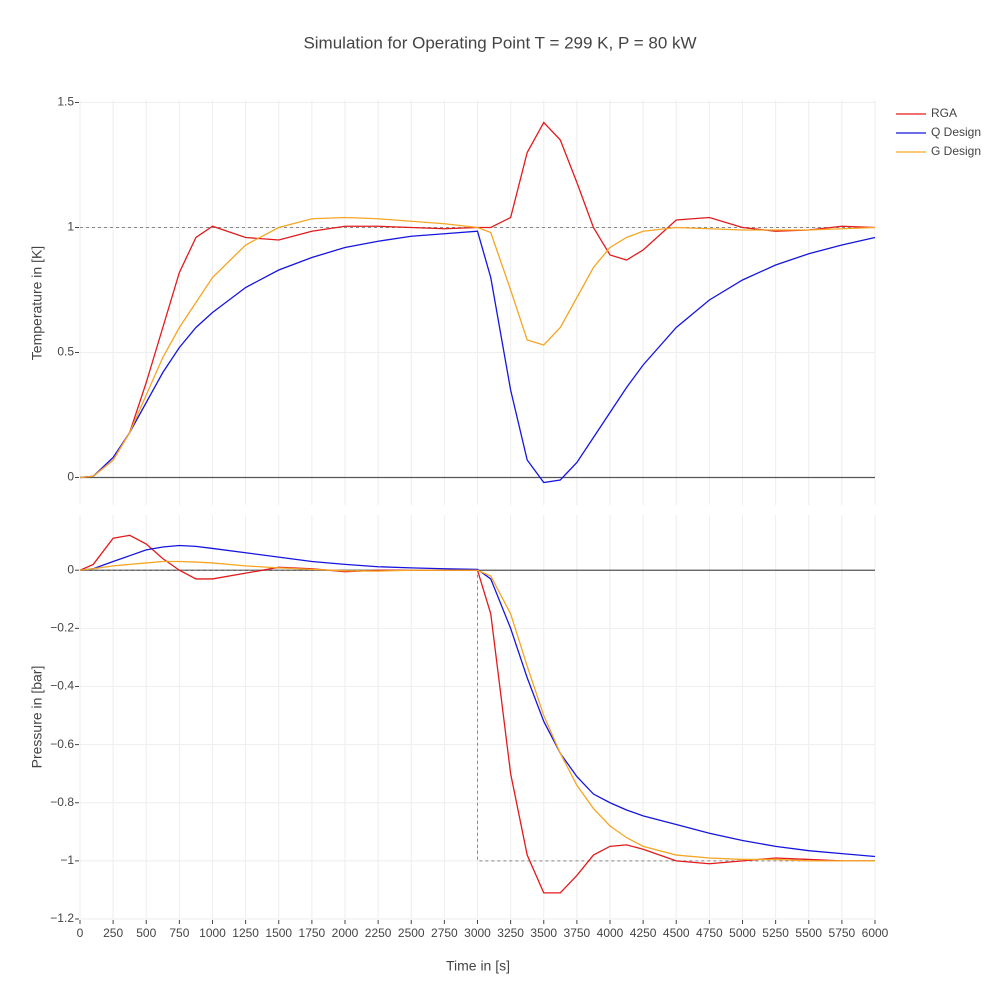  Describe the element at coordinates (444, 933) in the screenshot. I see `x-tick-label: 2750` at that location.